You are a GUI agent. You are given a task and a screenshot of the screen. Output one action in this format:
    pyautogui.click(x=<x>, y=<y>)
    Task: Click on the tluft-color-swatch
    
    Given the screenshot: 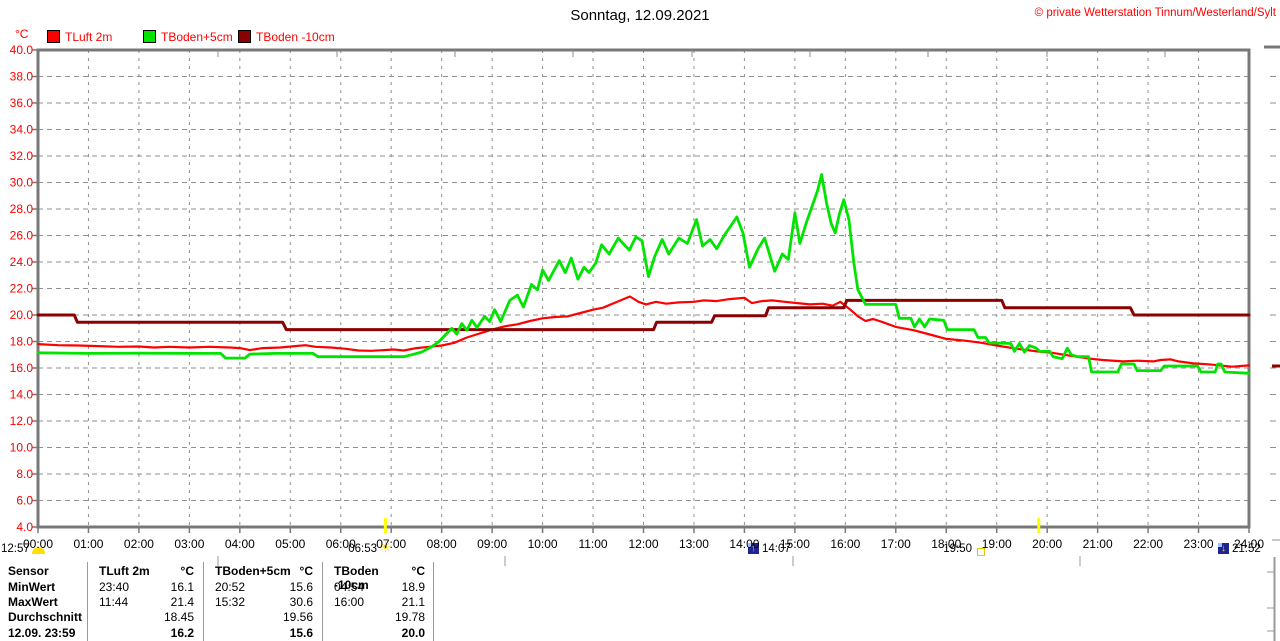 What is the action you would take?
    pyautogui.click(x=53, y=36)
    